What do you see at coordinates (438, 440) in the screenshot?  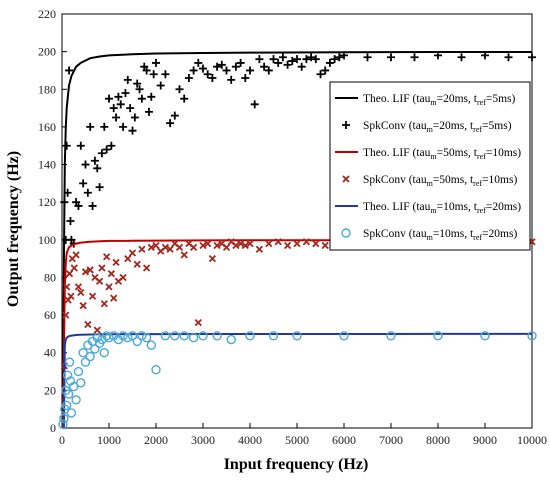 I see `x-tick-label: 8000` at bounding box center [438, 440].